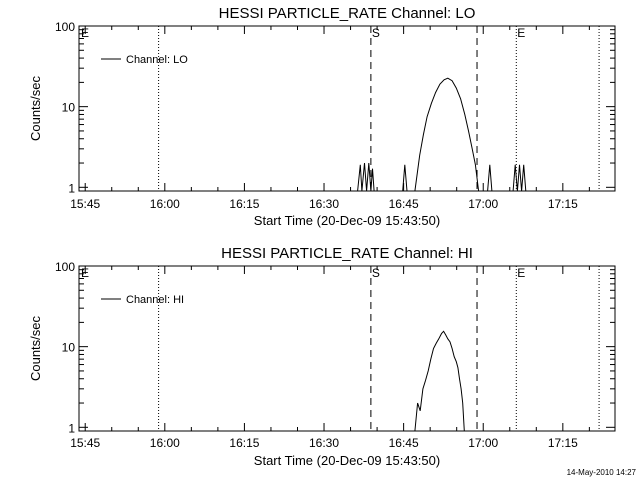 The height and width of the screenshot is (480, 640). Describe the element at coordinates (157, 60) in the screenshot. I see `legend-label: Channel: LO` at that location.